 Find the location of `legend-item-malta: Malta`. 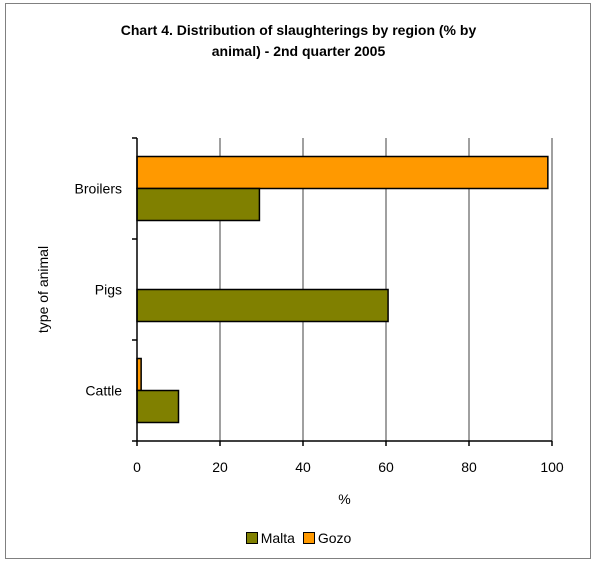

legend-item-malta: Malta is located at coordinates (270, 538).